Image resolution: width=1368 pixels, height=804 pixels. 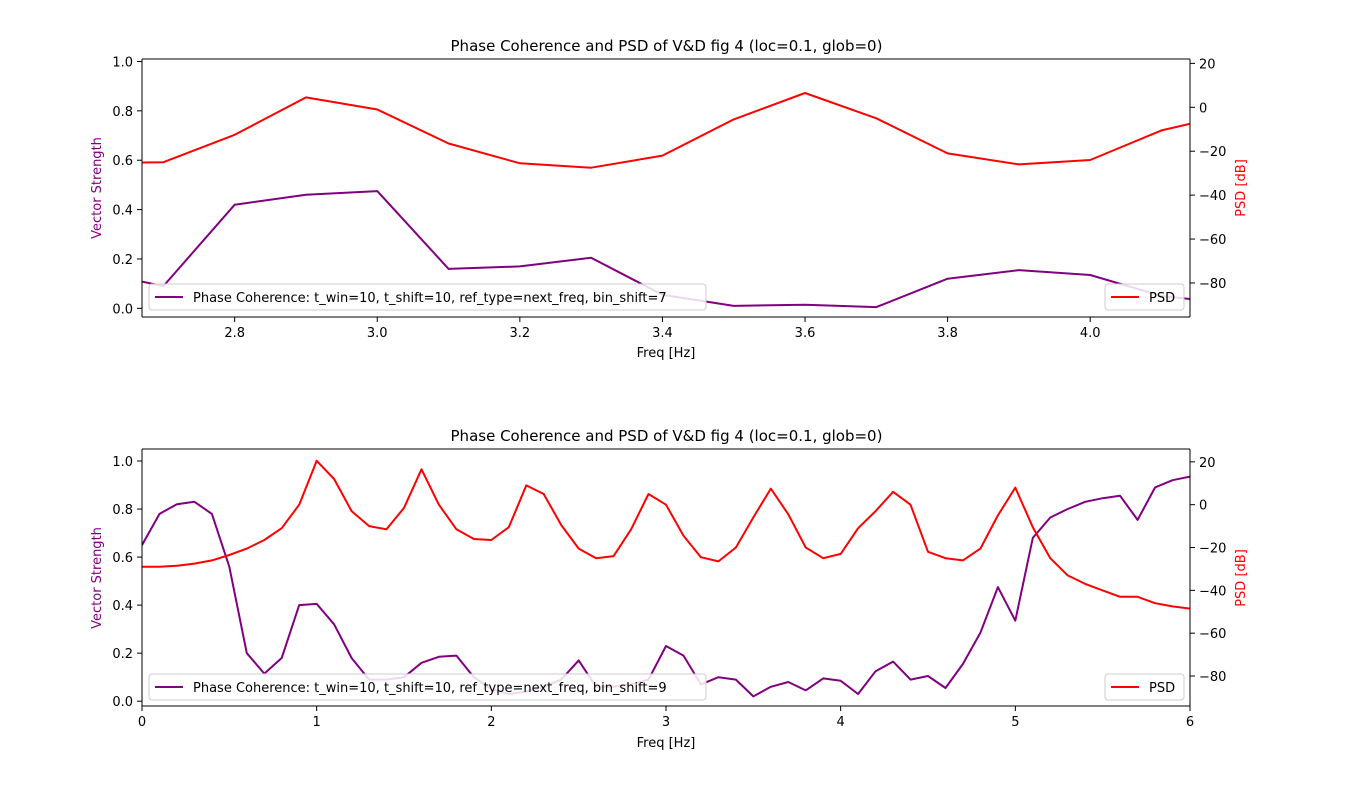 I want to click on subplot-2-legend-right: PSD, so click(x=1144, y=687).